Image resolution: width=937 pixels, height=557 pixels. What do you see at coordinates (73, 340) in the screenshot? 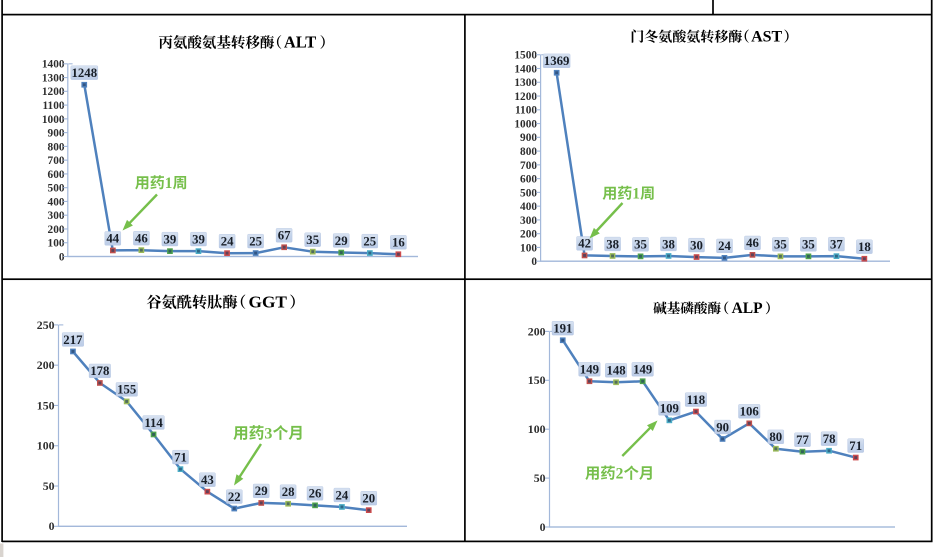
I see `svg-text: 217` at bounding box center [73, 340].